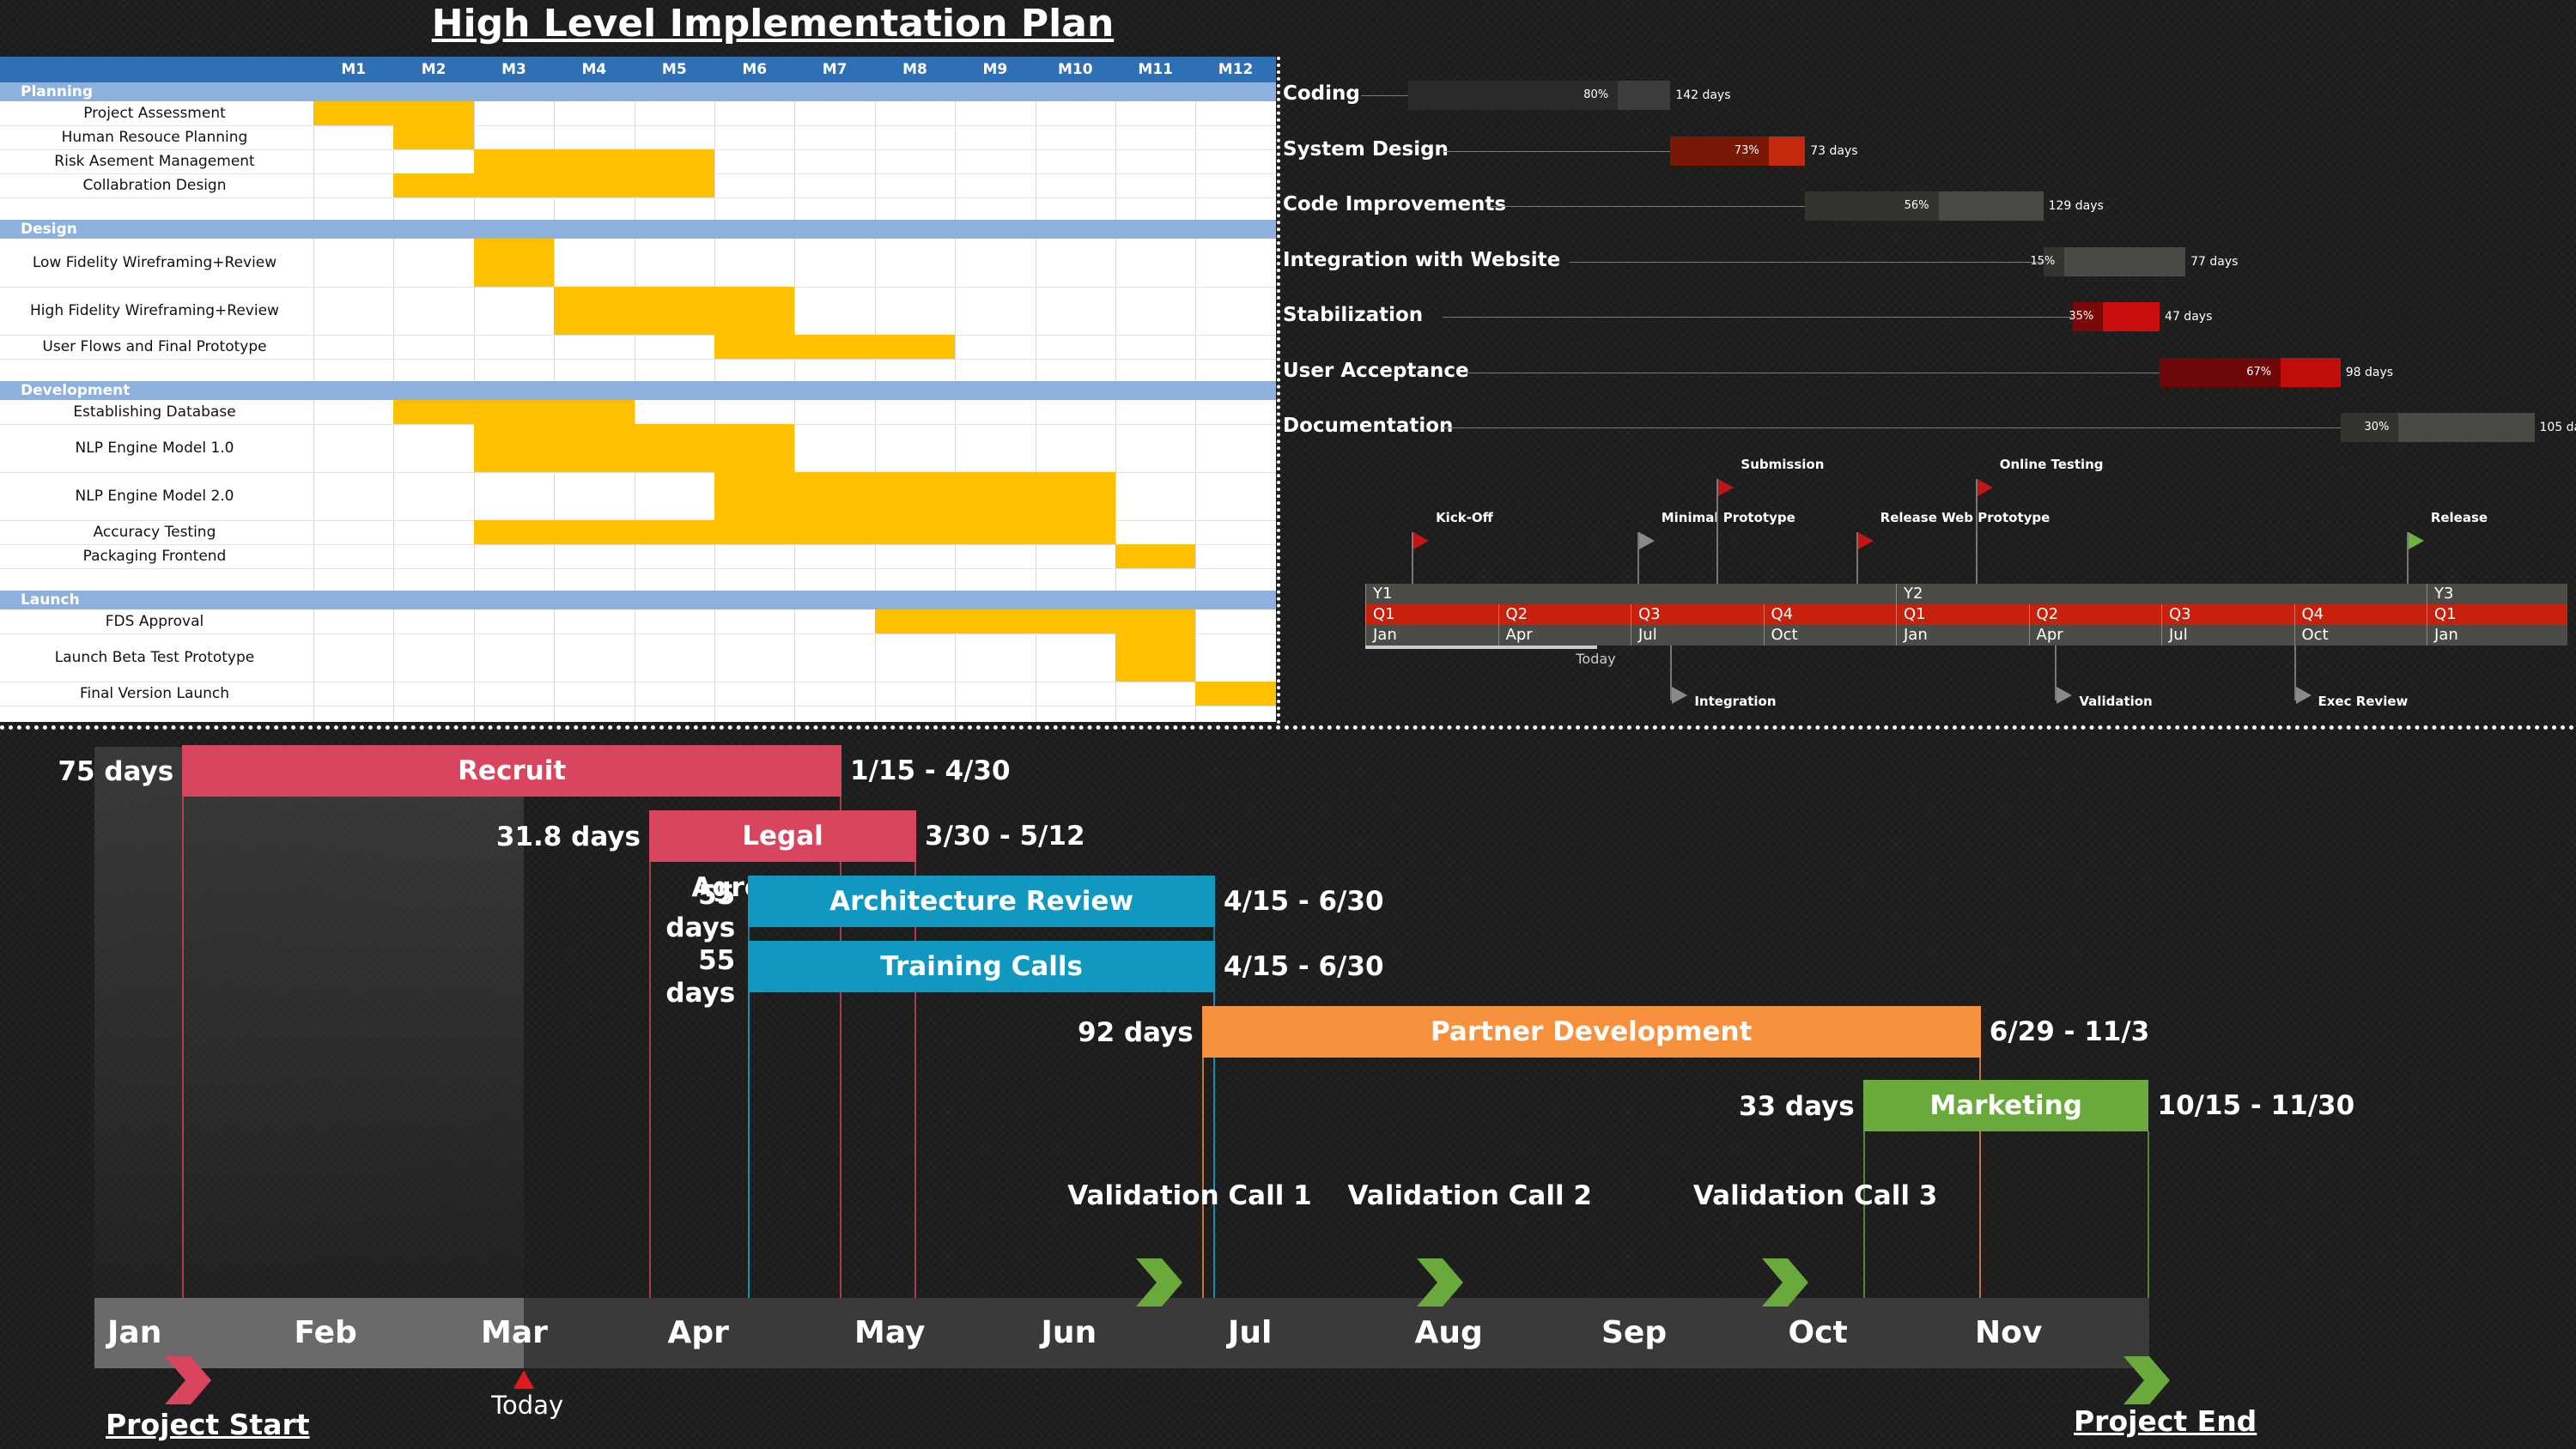 The height and width of the screenshot is (1449, 2576). Describe the element at coordinates (1304, 901) in the screenshot. I see `task-date-range: 4/15 - 6/30` at that location.